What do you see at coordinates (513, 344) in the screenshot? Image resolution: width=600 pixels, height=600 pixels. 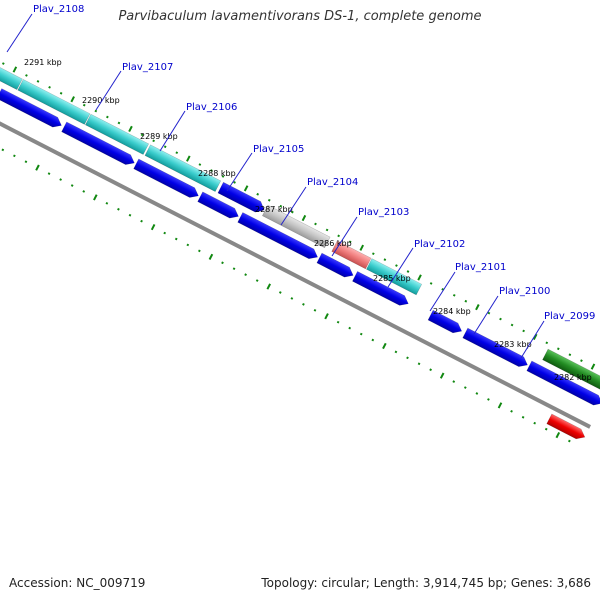 I see `kbp-label-2283: 2283 kbp` at bounding box center [513, 344].